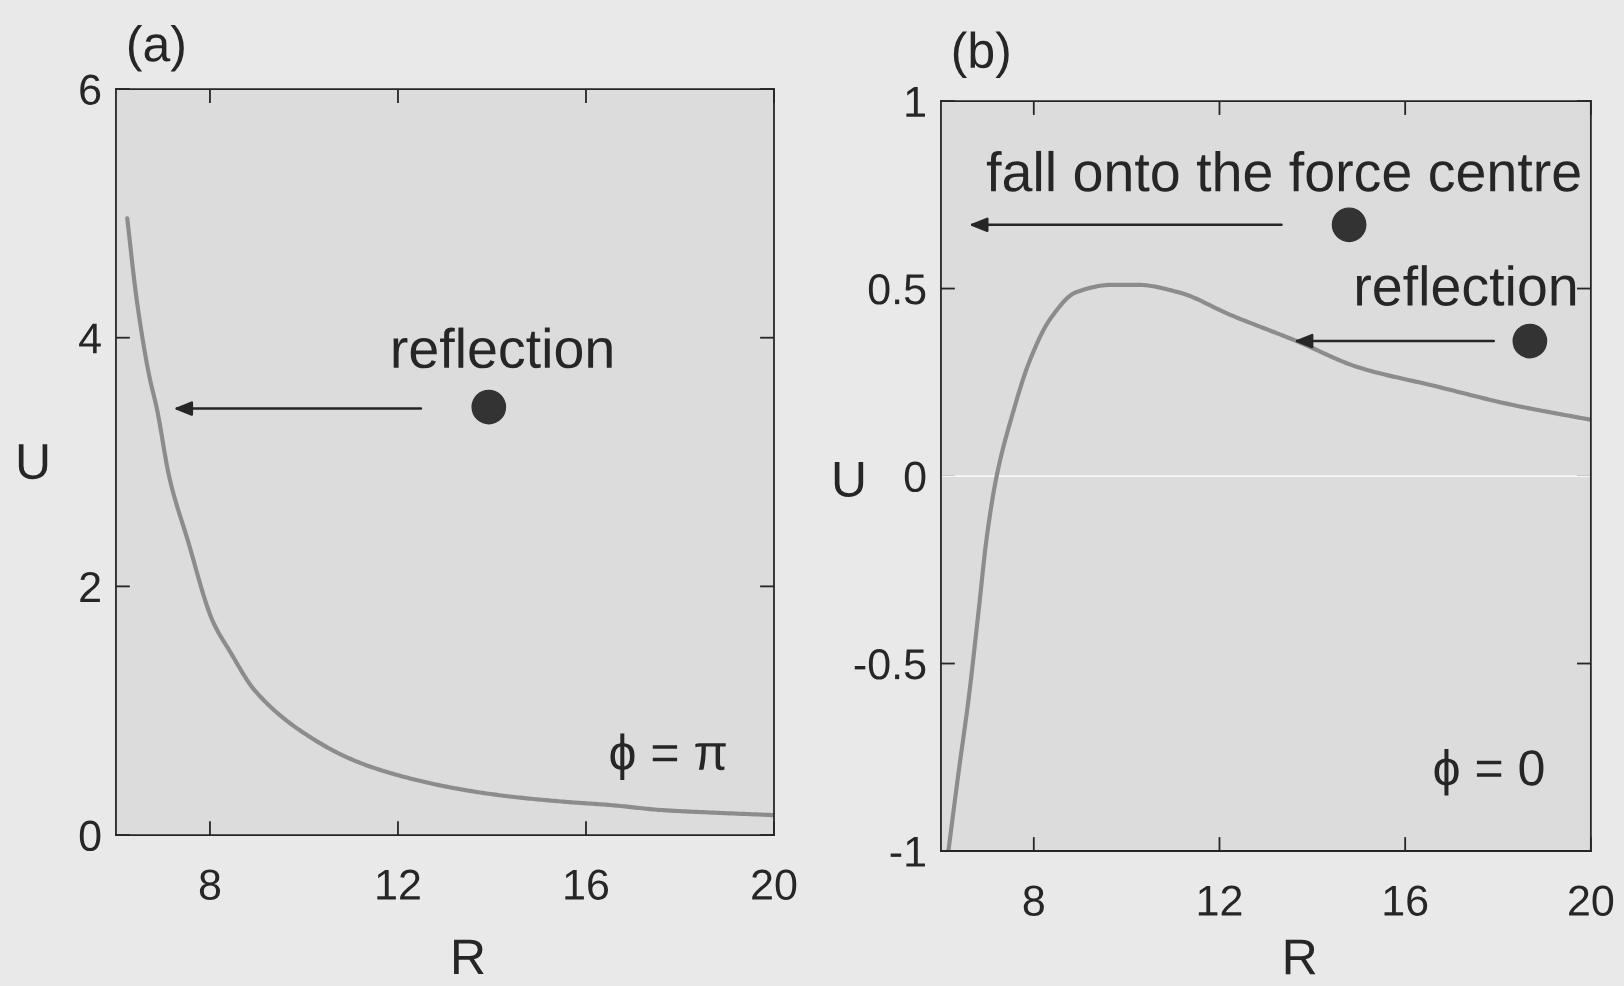  What do you see at coordinates (90, 90) in the screenshot?
I see `y-tick-label: 6` at bounding box center [90, 90].